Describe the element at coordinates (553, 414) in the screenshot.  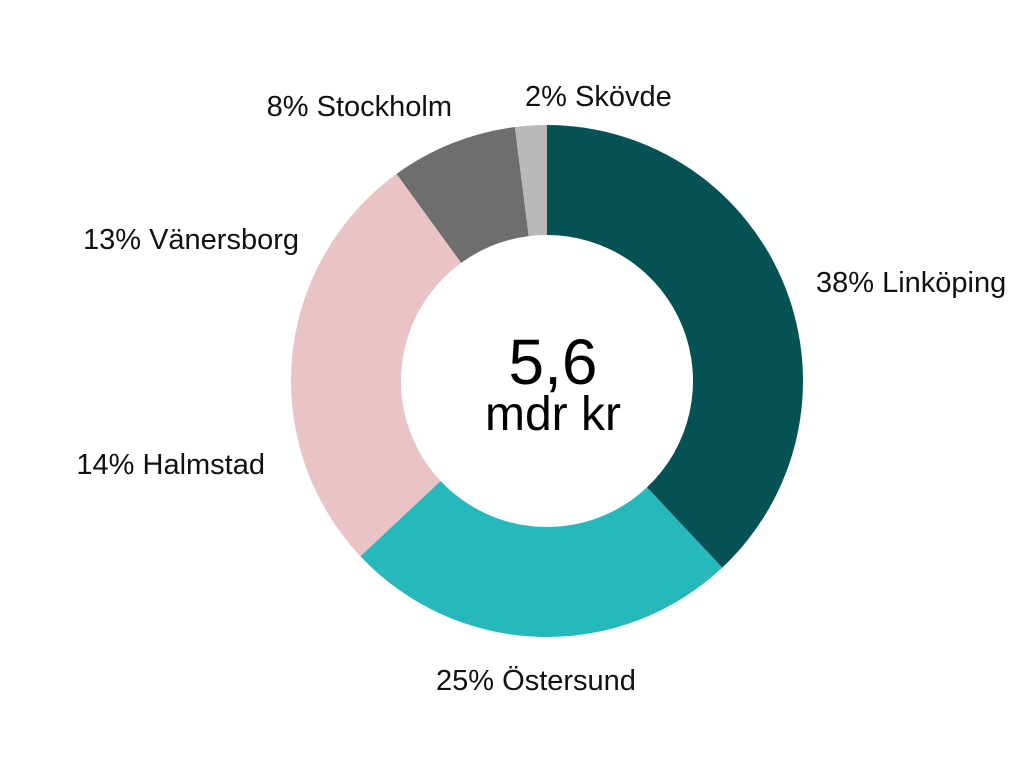
I see `center-unit: mdr kr` at that location.